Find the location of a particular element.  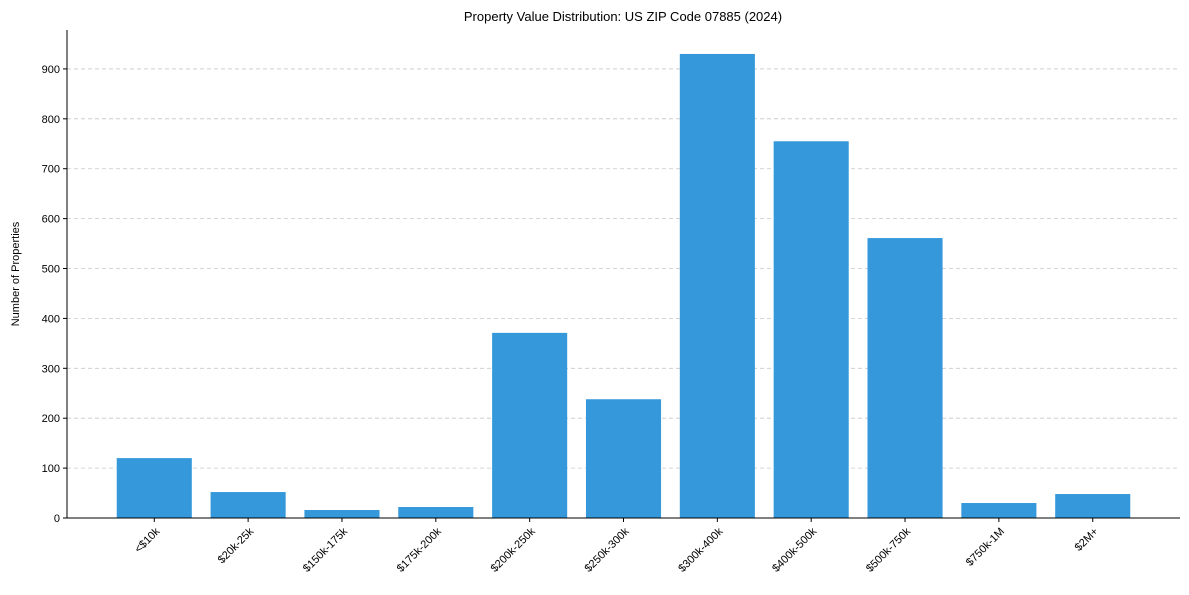

y-tick-label: 500 is located at coordinates (51, 270).